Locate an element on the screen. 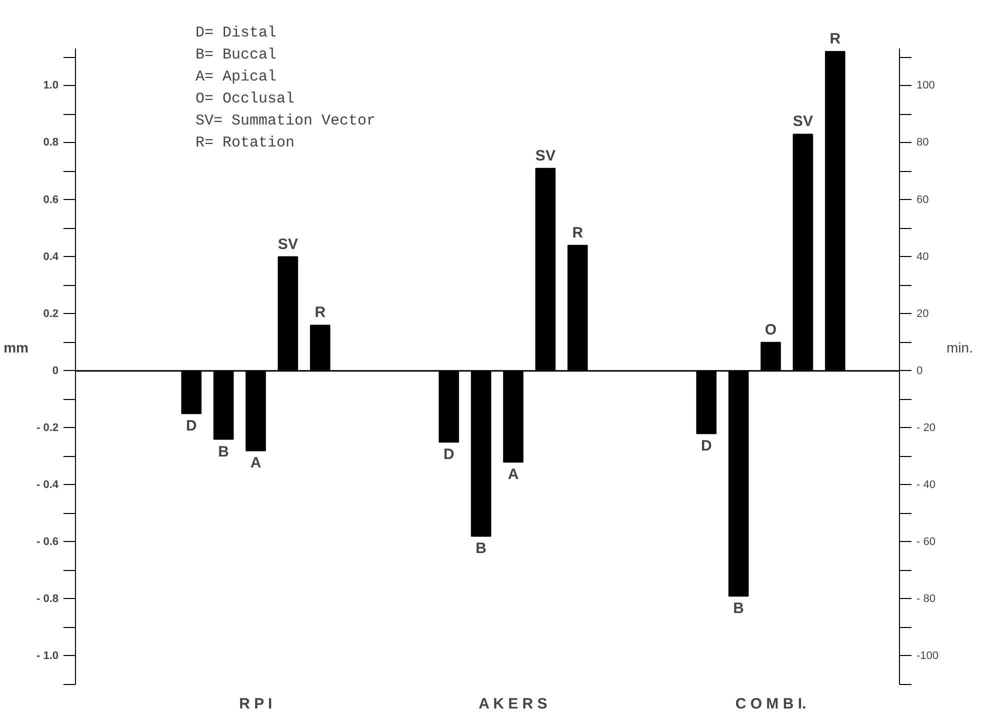  annotation: SV= Summation Vector is located at coordinates (286, 121).